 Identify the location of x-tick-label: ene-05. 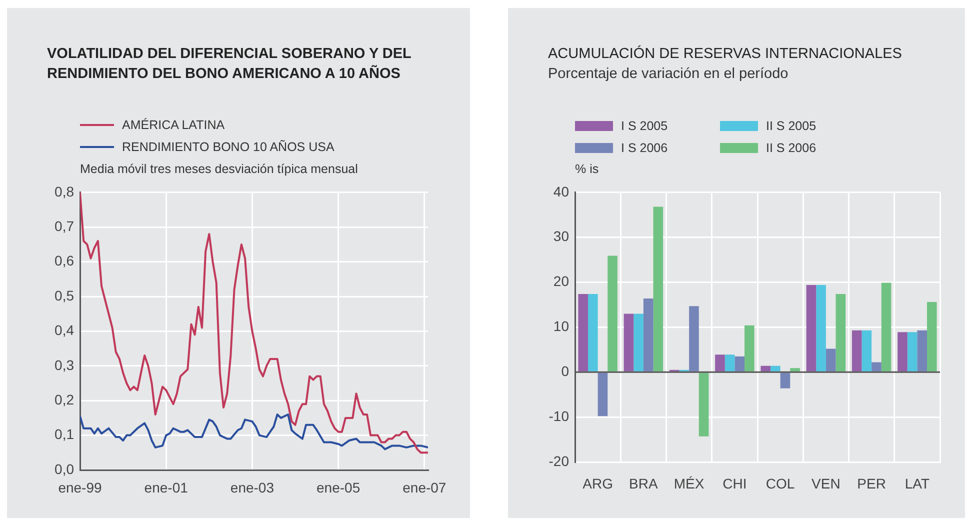
(338, 487).